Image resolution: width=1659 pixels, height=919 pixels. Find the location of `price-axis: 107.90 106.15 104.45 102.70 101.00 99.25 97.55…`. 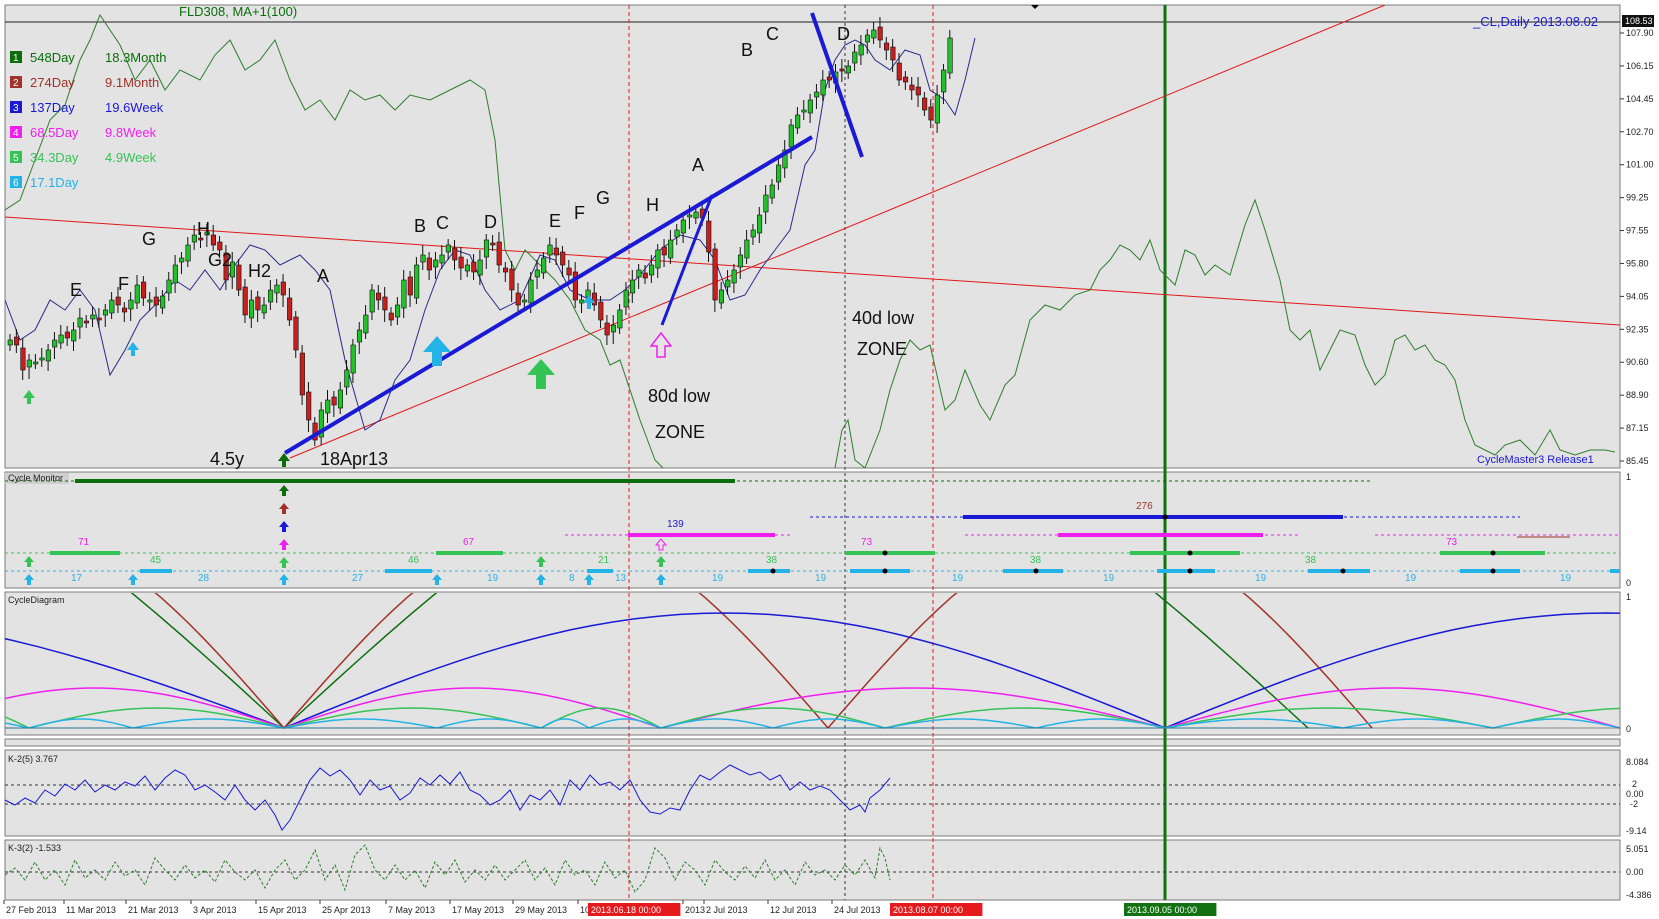

price-axis: 107.90 106.15 104.45 102.70 101.00 99.25 97.55… is located at coordinates (1637, 247).